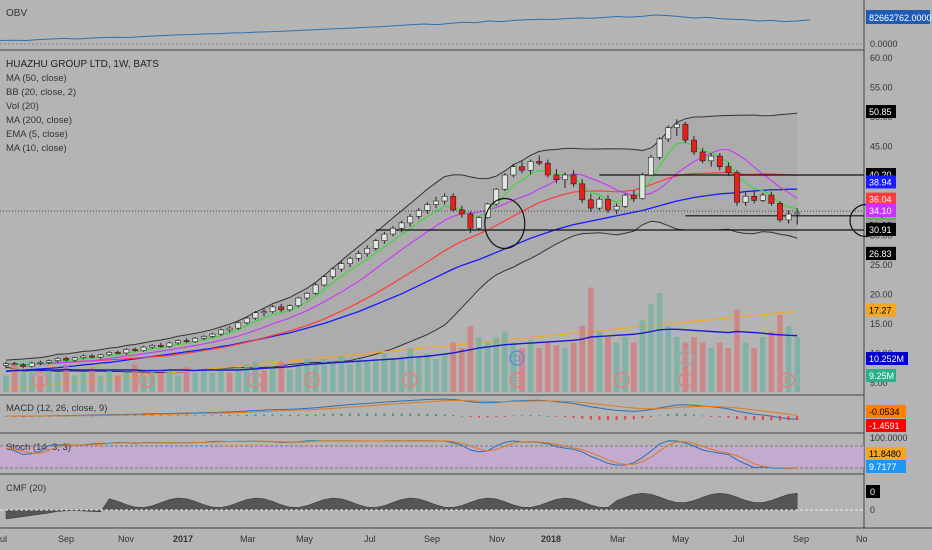 This screenshot has height=550, width=932. What do you see at coordinates (41, 92) in the screenshot?
I see `legend-item: BB (20, close, 2)` at bounding box center [41, 92].